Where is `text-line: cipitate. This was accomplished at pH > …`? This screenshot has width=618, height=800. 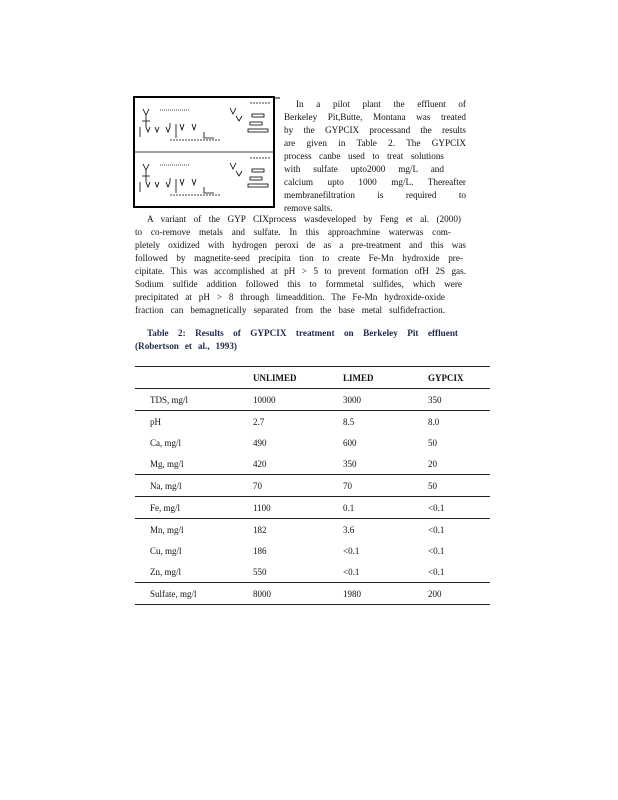
text-line: cipitate. This was accomplished at pH > … is located at coordinates (300, 271).